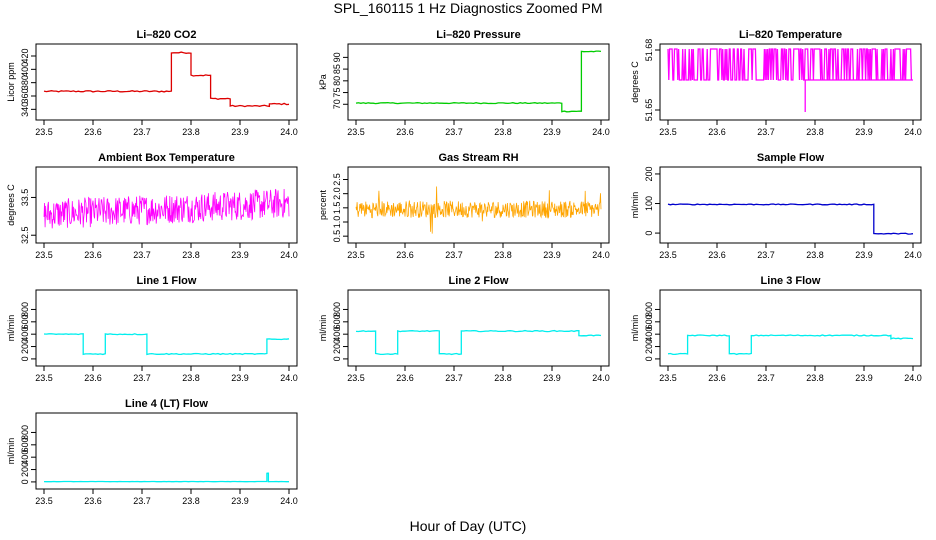  Describe the element at coordinates (25, 235) in the screenshot. I see `y-tick-label: 32.5` at that location.